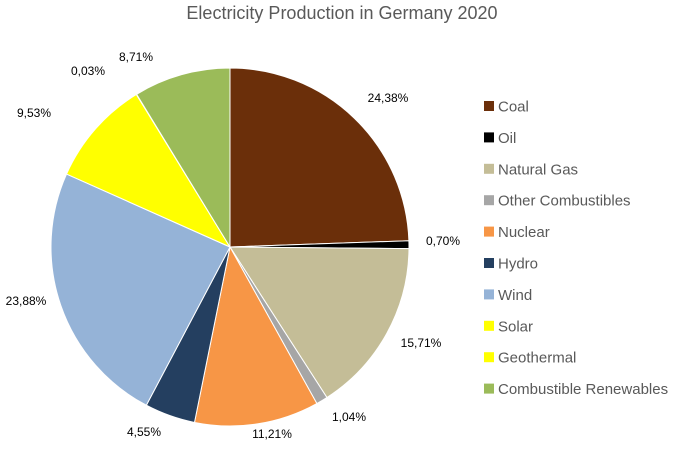 The image size is (685, 452). I want to click on pie-slice-wind, so click(140, 289).